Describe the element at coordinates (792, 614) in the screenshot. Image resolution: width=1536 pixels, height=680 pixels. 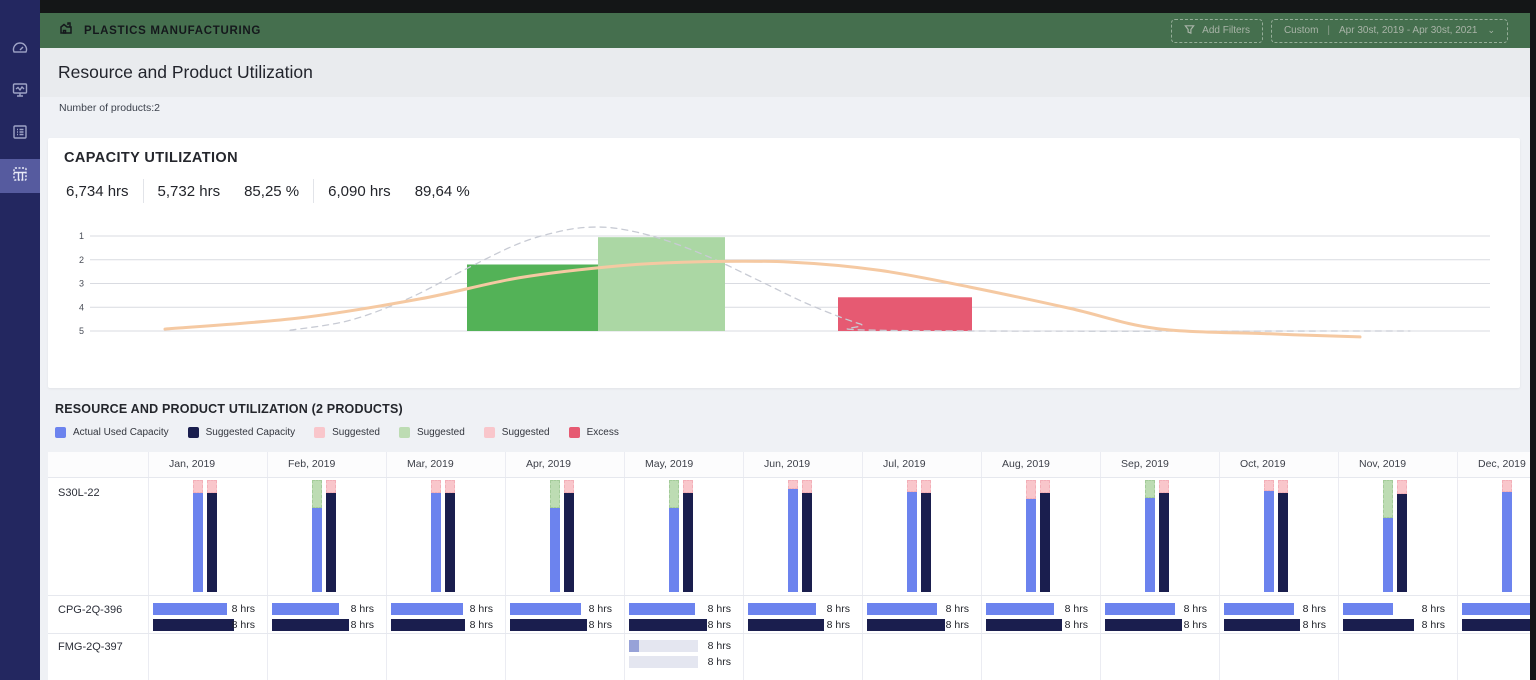
I see `table-row: CPG-2Q-396 8 hrs 8 hrs 8 hrs 8 hrs 8 hrs` at that location.